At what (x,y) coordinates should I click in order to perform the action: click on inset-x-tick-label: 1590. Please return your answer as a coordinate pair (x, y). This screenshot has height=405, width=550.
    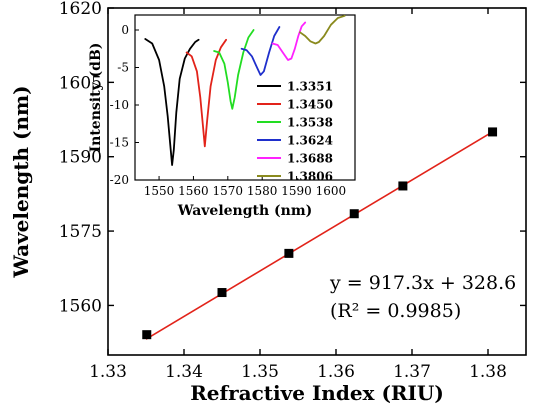
    Looking at the image, I should click on (296, 191).